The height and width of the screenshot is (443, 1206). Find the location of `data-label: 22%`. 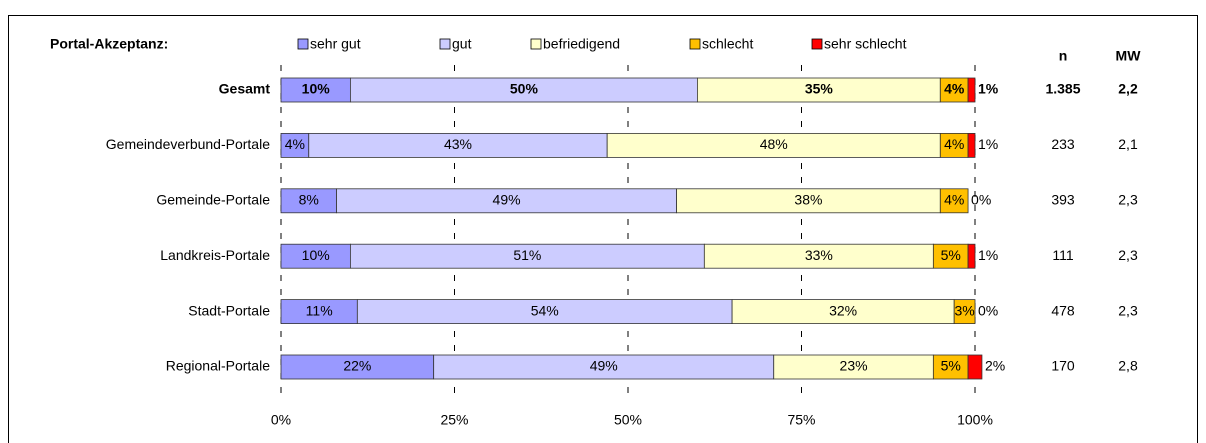

data-label: 22% is located at coordinates (357, 366).